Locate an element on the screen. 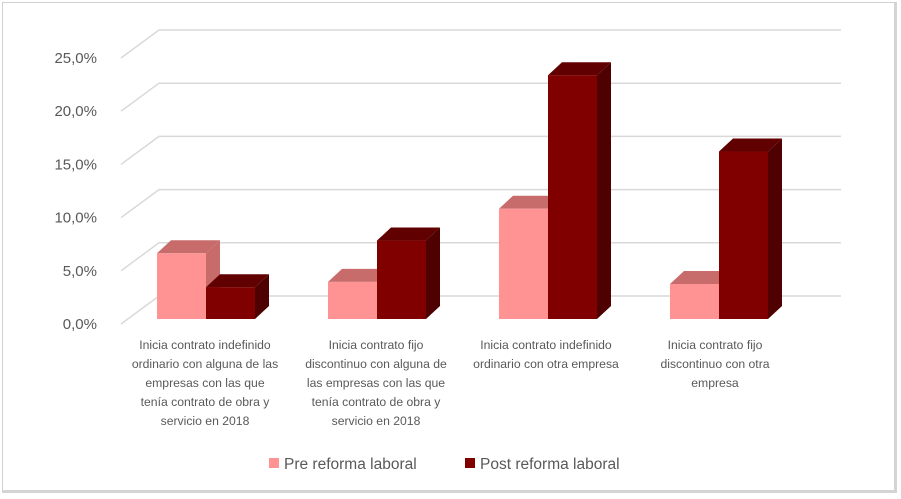 The image size is (901, 499). y-tick-label: 15,0% is located at coordinates (75, 164).